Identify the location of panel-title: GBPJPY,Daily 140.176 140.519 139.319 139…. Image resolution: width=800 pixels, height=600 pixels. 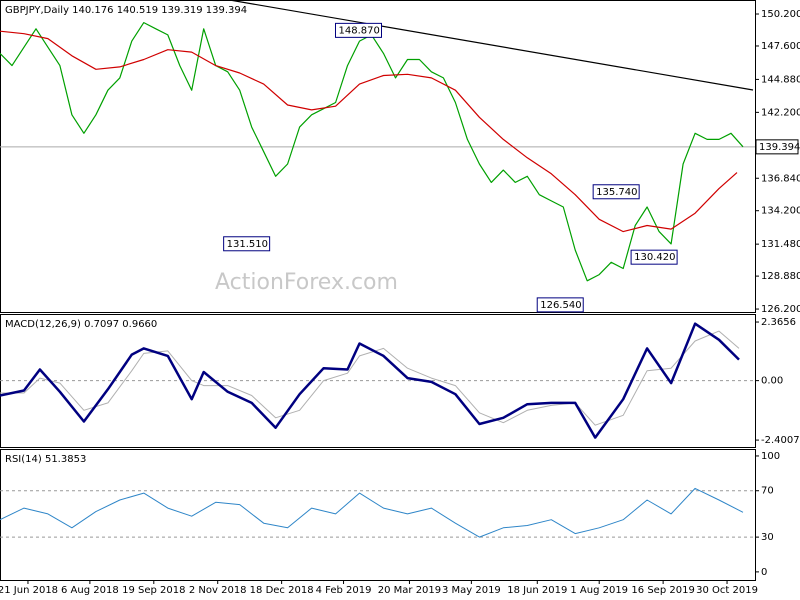
(126, 10).